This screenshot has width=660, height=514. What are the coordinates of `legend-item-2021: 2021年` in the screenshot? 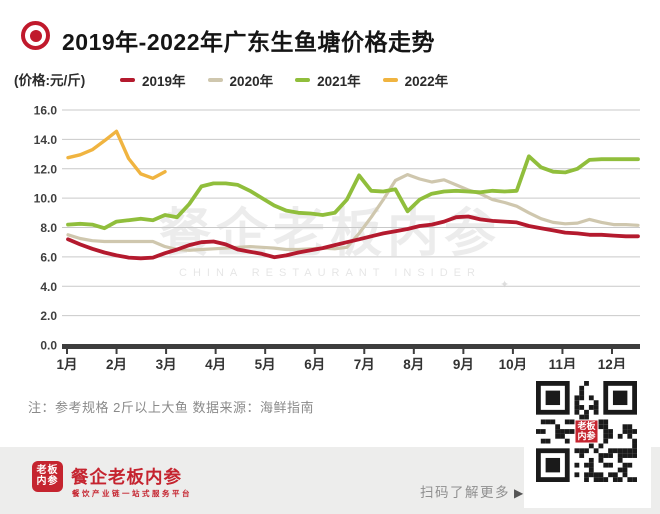 It's located at (328, 80).